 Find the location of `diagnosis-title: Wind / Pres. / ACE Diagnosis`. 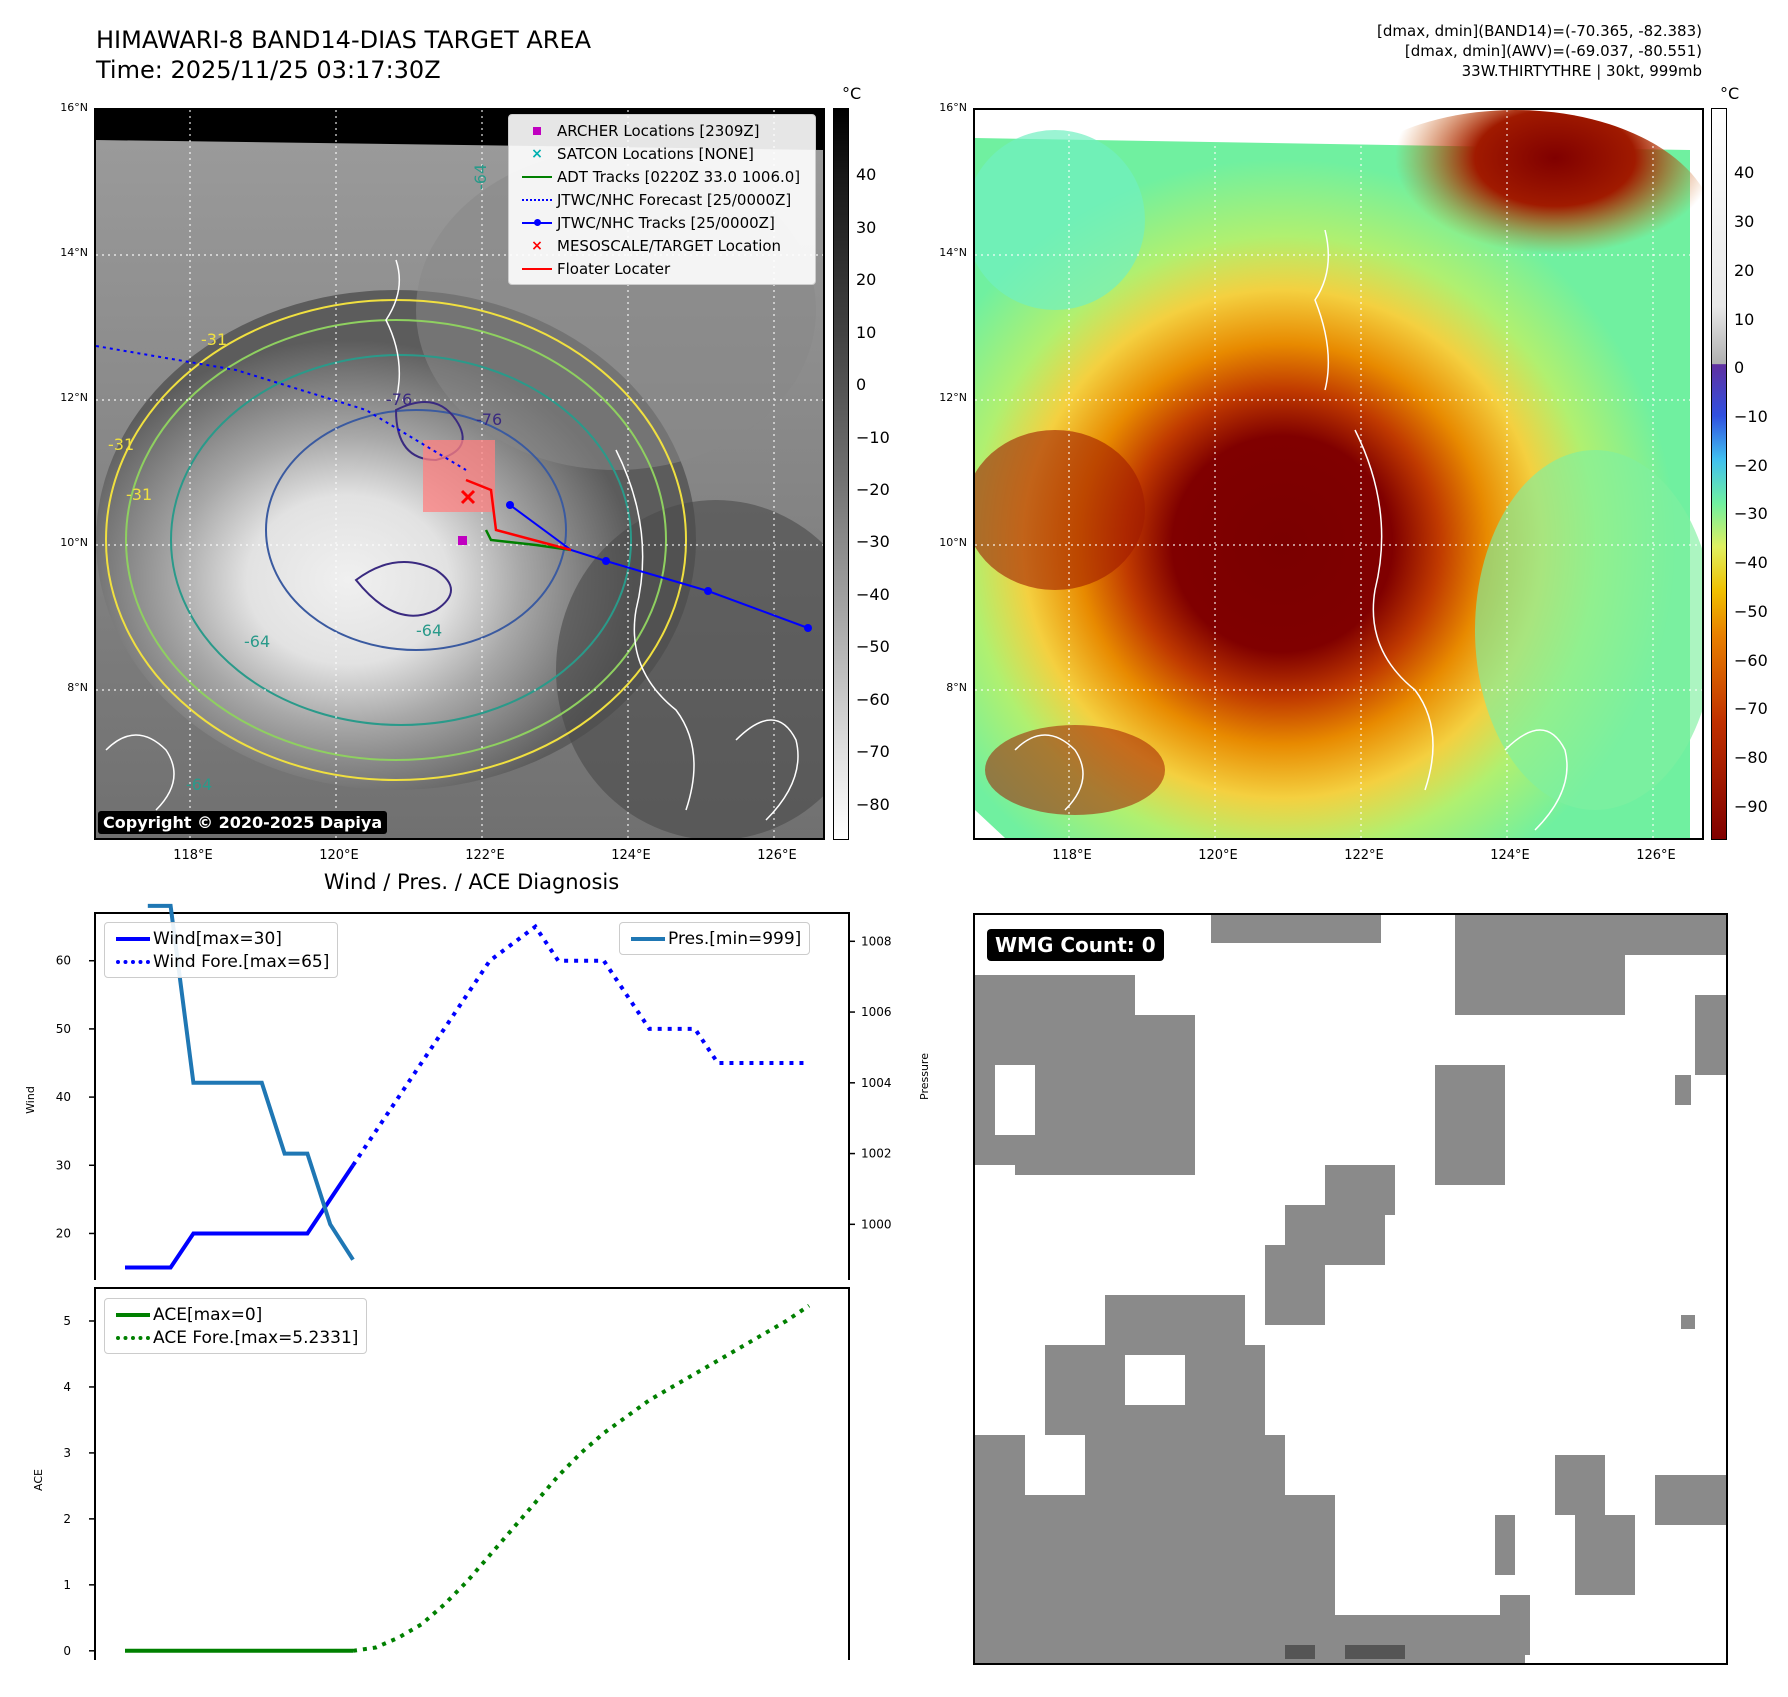

diagnosis-title: Wind / Pres. / ACE Diagnosis is located at coordinates (471, 882).